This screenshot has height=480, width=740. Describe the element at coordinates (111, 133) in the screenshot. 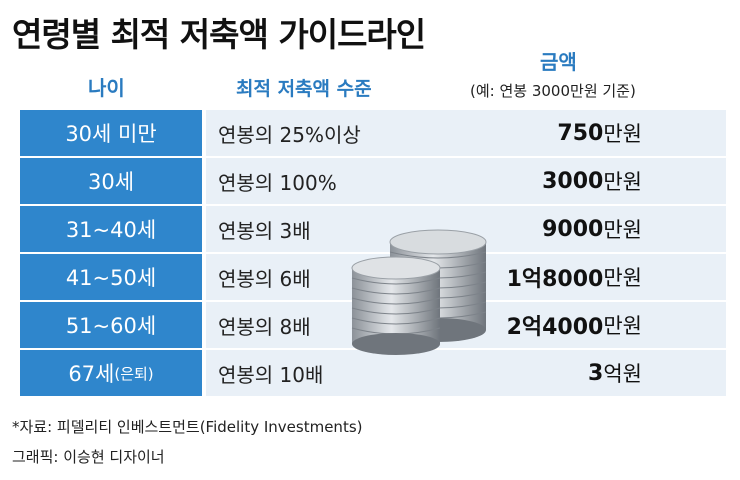

I see `age-cell: 30세 미만` at that location.